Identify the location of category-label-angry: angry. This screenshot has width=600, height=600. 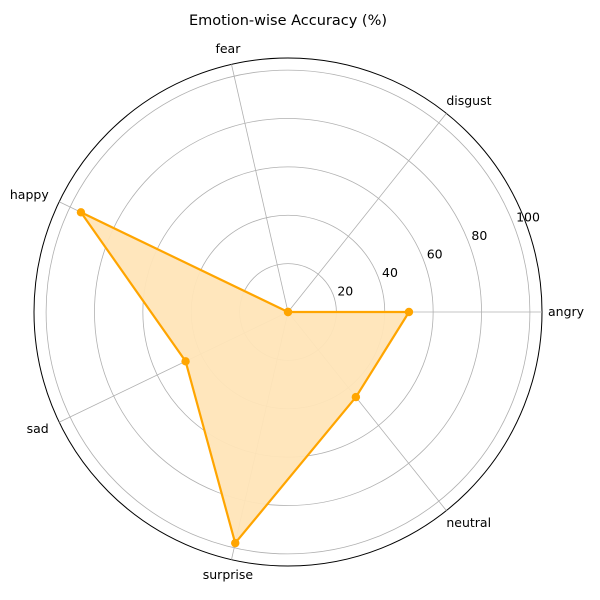
(566, 311).